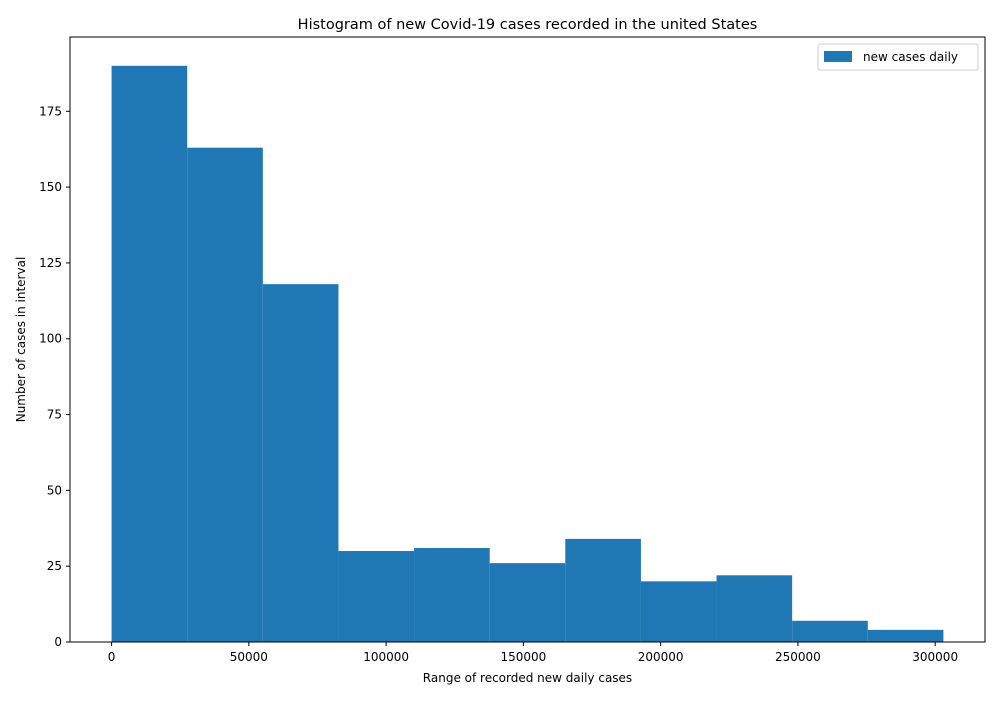 The height and width of the screenshot is (704, 1000). What do you see at coordinates (661, 657) in the screenshot?
I see `x-tick-label-4: 200000` at bounding box center [661, 657].